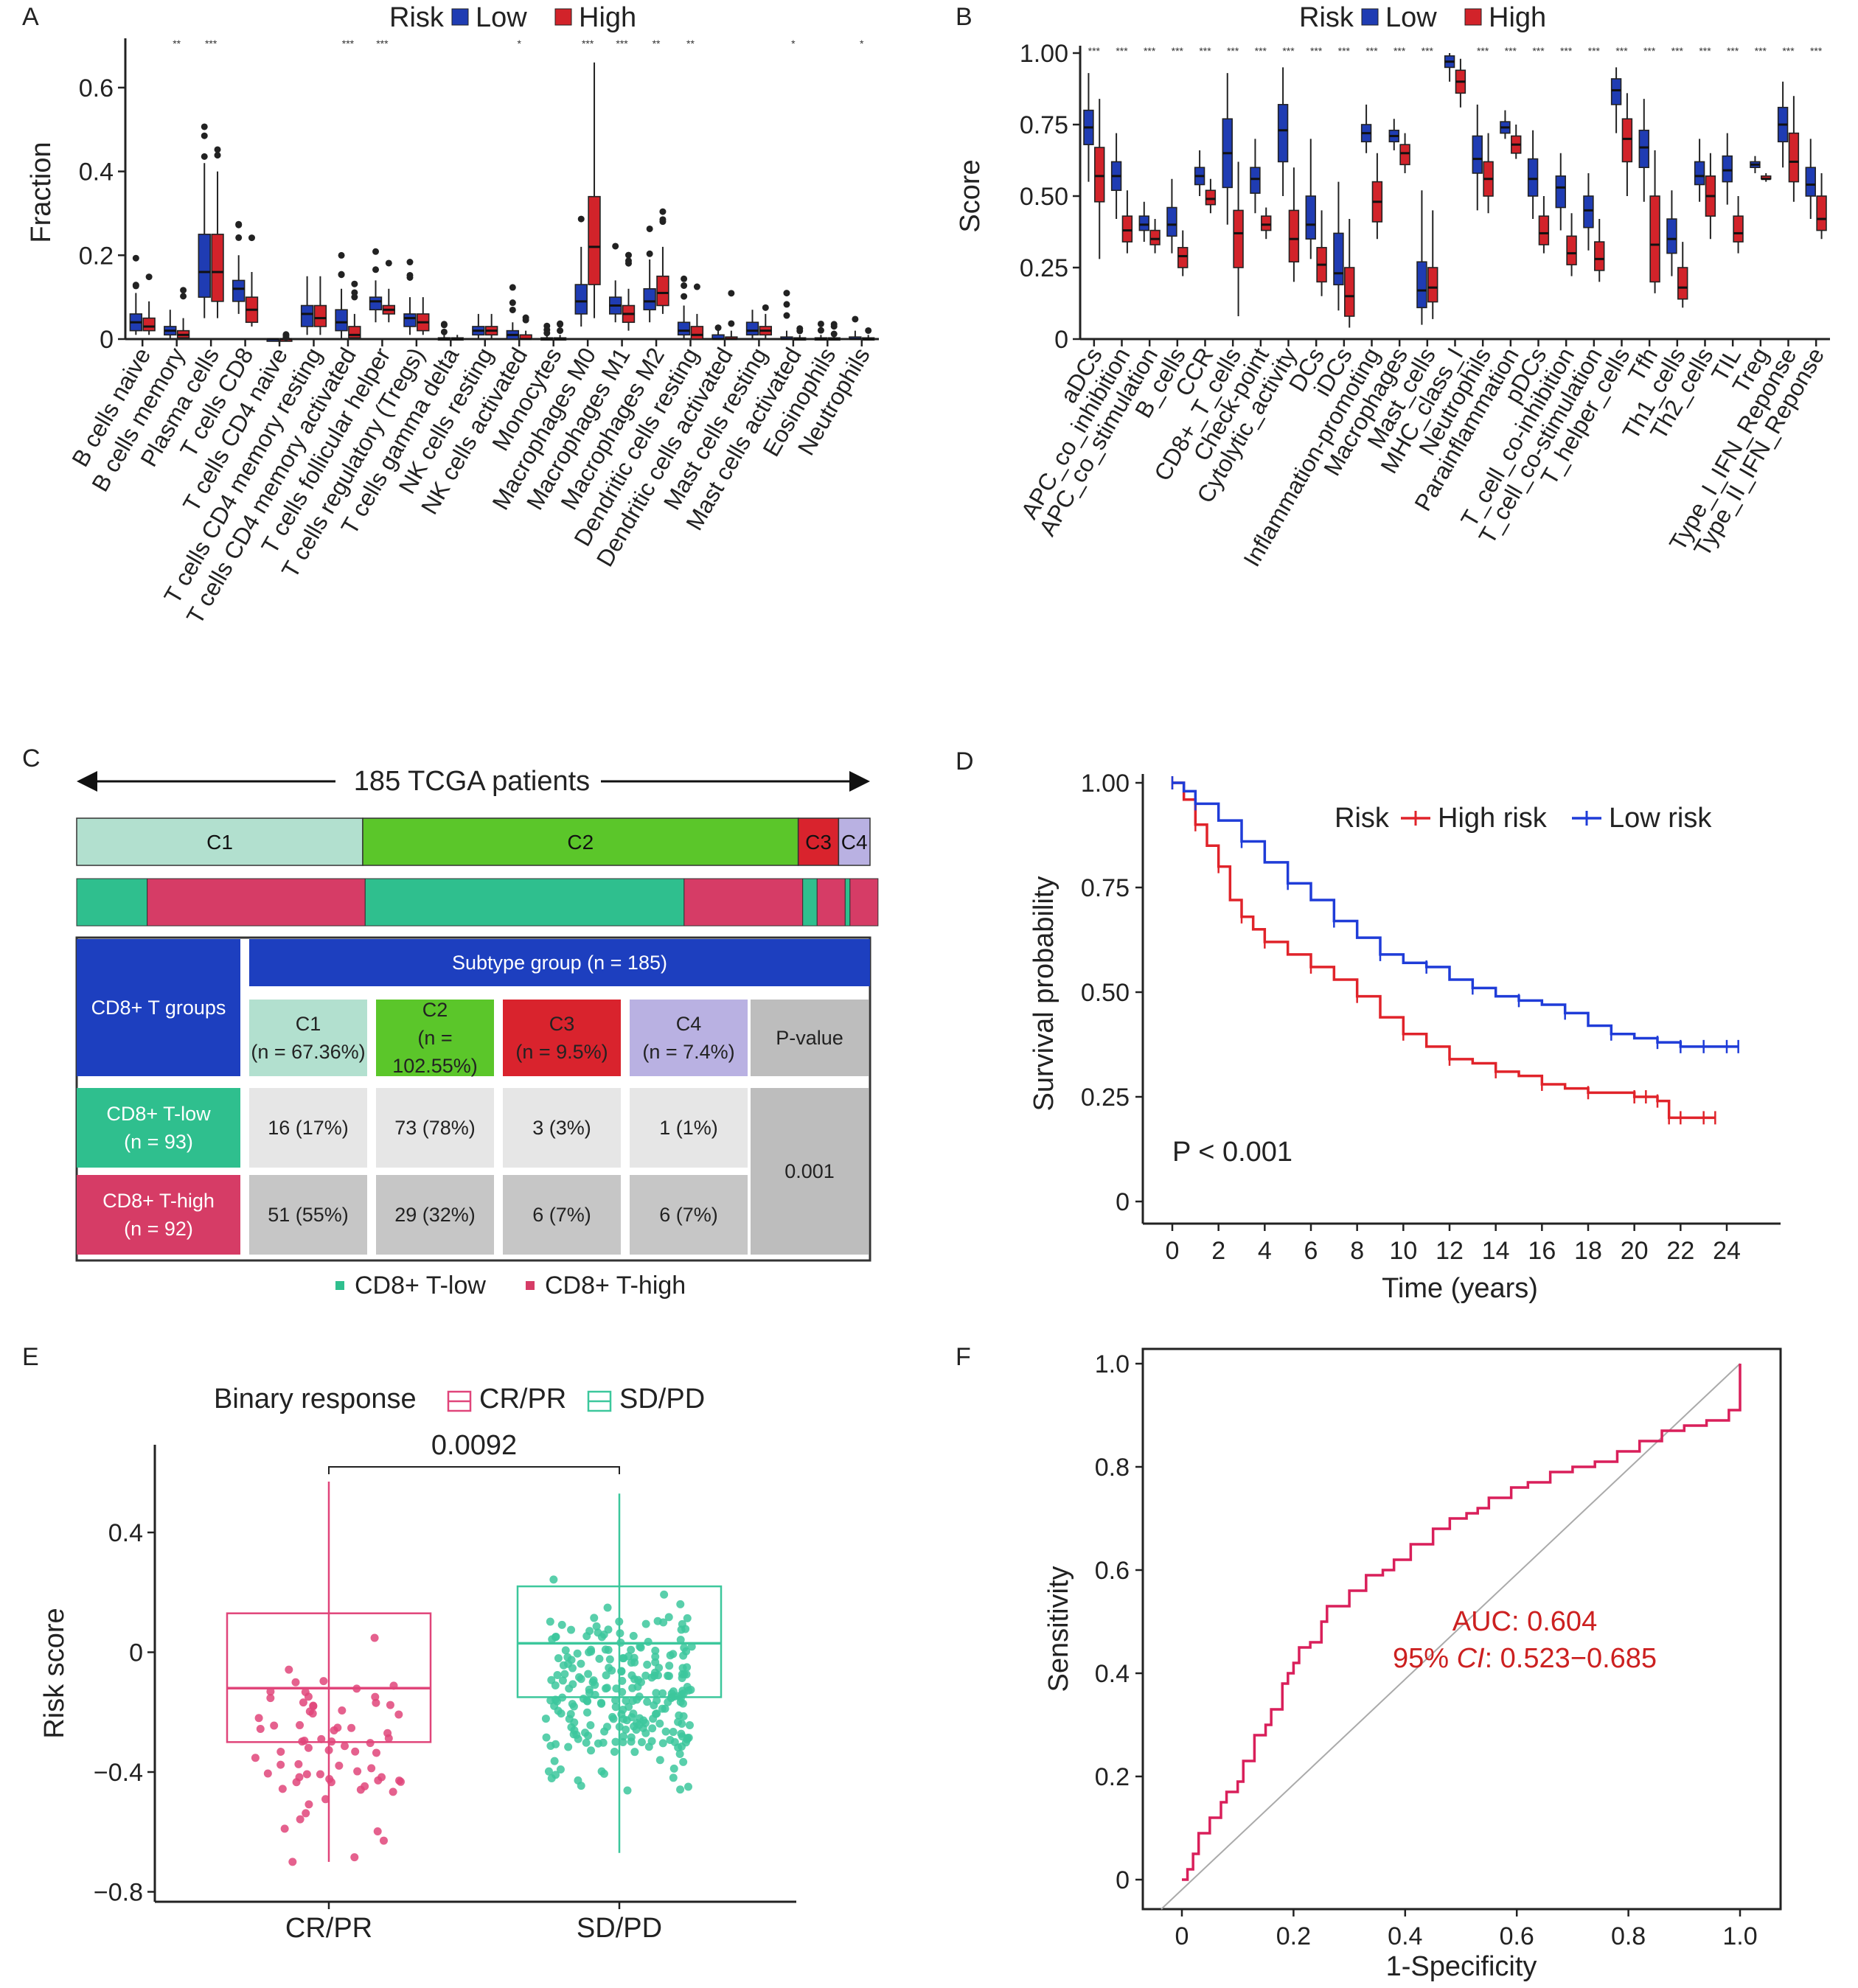 The image size is (1858, 1988). Describe the element at coordinates (118, 1893) in the screenshot. I see `y-tick-label: −0.8` at that location.